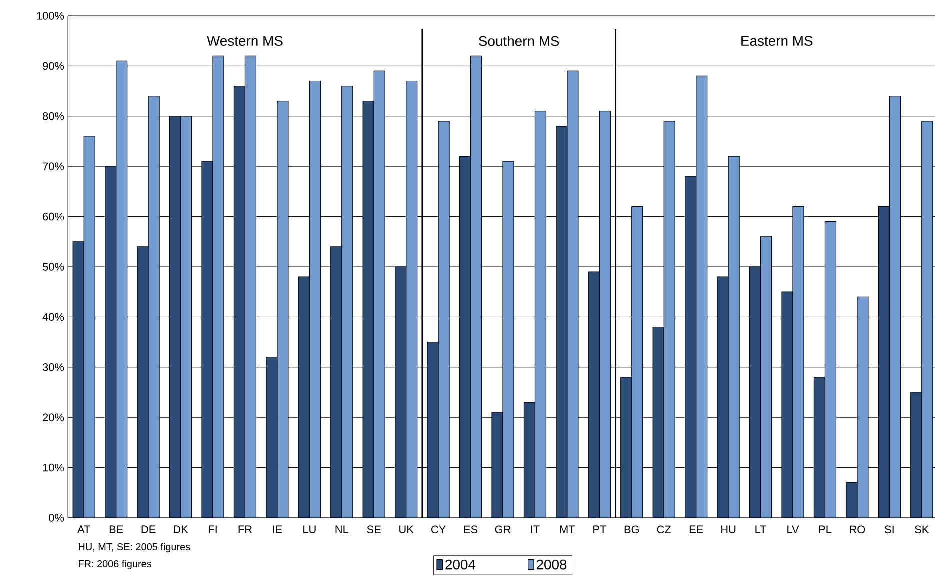 This screenshot has width=935, height=581. I want to click on y-tick-label: 0%, so click(56, 518).